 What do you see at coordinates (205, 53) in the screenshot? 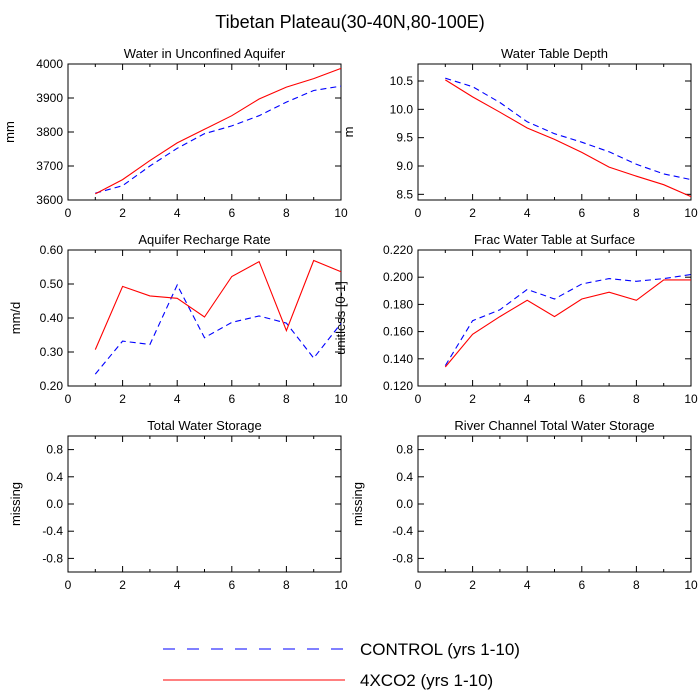
I see `panel-title: Water in Unconfined Aquifer` at bounding box center [205, 53].